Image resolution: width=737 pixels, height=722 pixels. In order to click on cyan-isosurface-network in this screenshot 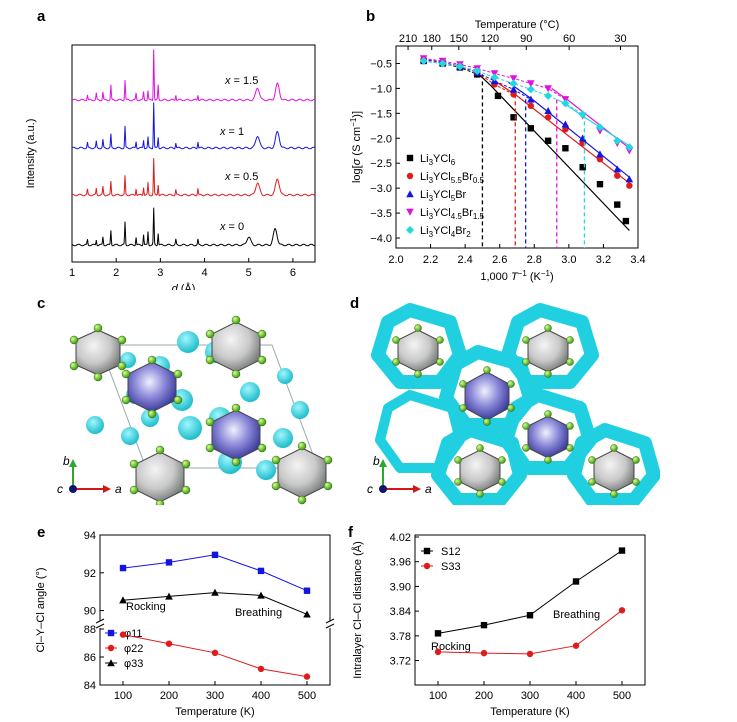, I will do `click(515, 404)`.